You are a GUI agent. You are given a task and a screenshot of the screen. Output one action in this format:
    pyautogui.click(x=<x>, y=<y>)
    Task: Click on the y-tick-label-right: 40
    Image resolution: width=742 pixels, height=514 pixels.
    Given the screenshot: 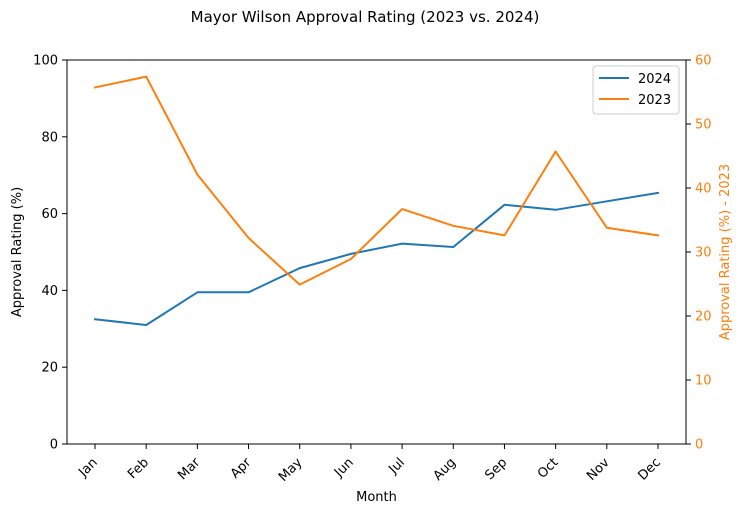 What is the action you would take?
    pyautogui.click(x=703, y=189)
    